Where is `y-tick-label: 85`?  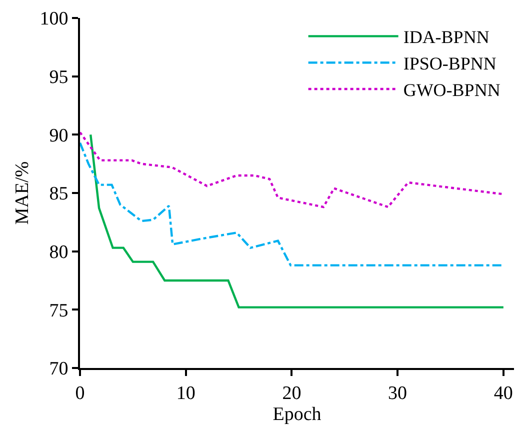
y-tick-label: 85 is located at coordinates (58, 194).